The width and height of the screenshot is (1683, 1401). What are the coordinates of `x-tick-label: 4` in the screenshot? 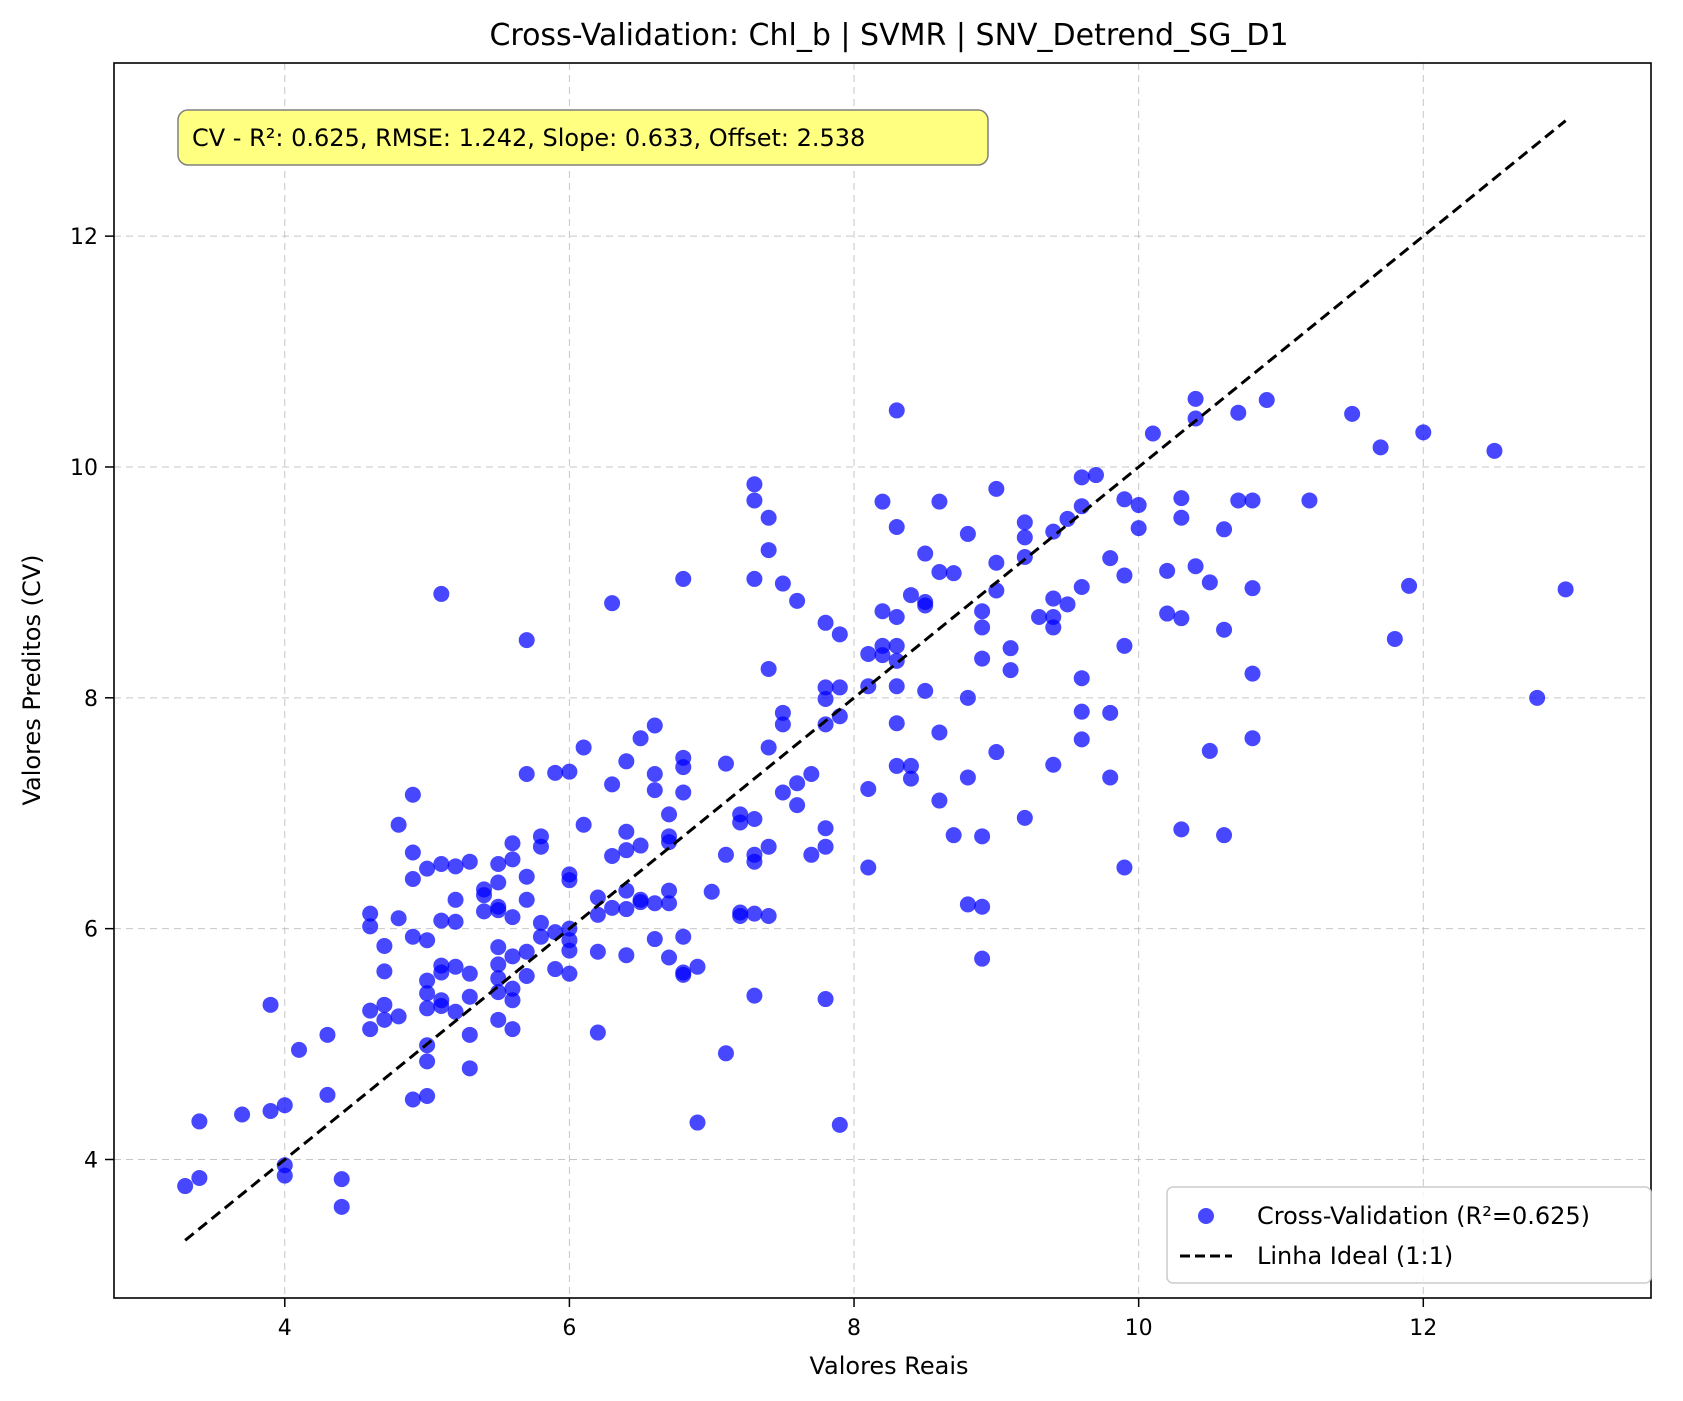 It's located at (285, 1328).